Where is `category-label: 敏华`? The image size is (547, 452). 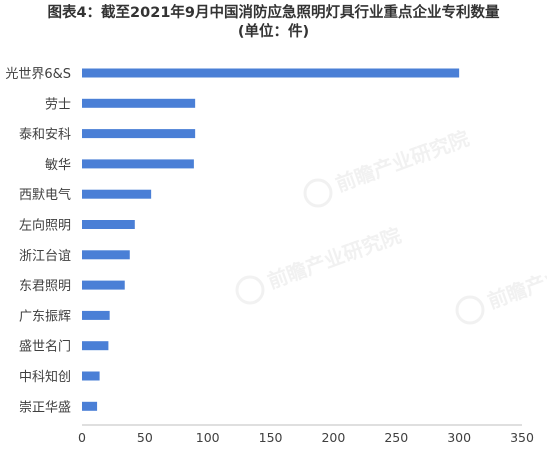 category-label: 敏华 is located at coordinates (58, 165).